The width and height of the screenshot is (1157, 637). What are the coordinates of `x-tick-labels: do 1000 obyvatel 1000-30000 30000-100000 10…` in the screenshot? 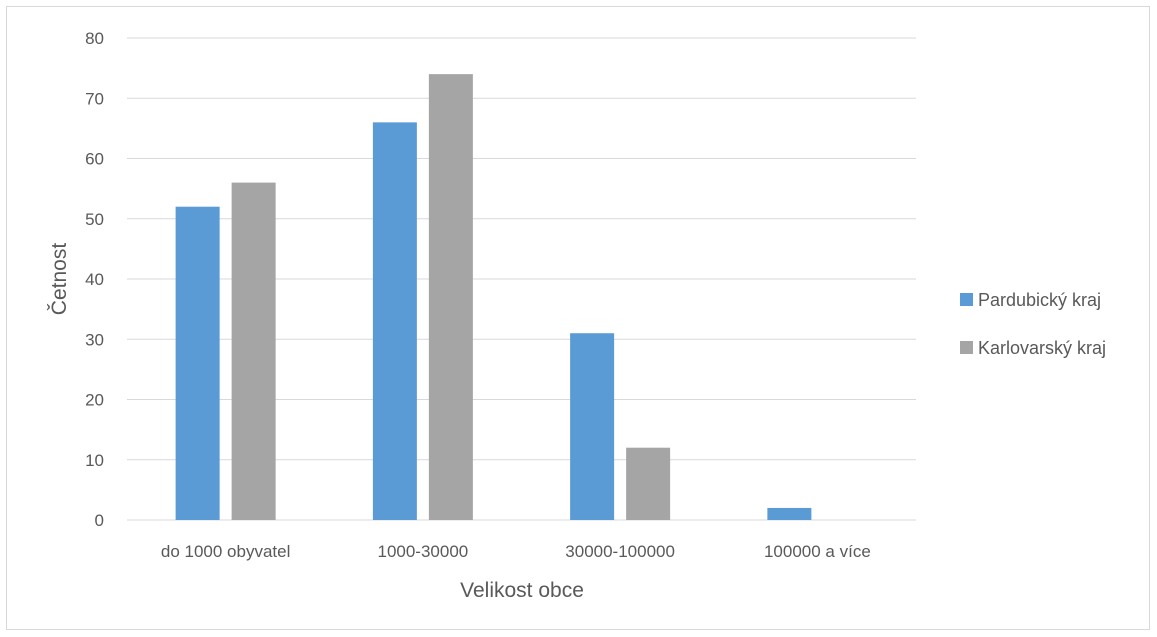 It's located at (516, 551).